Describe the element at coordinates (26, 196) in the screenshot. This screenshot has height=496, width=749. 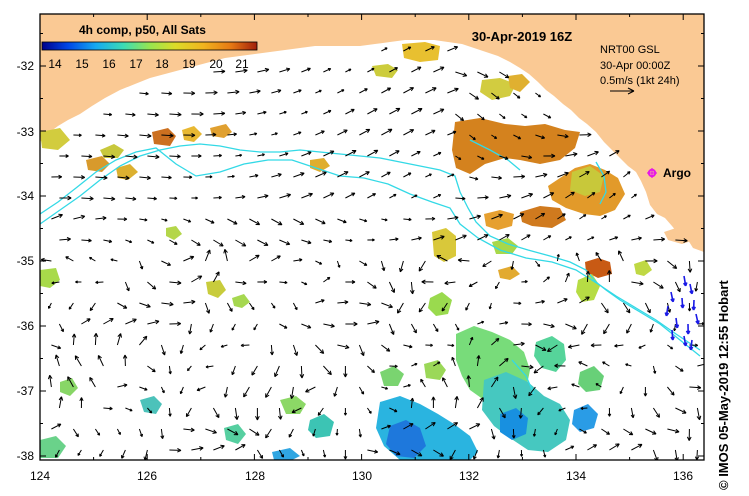
I see `lat-label: -34` at that location.